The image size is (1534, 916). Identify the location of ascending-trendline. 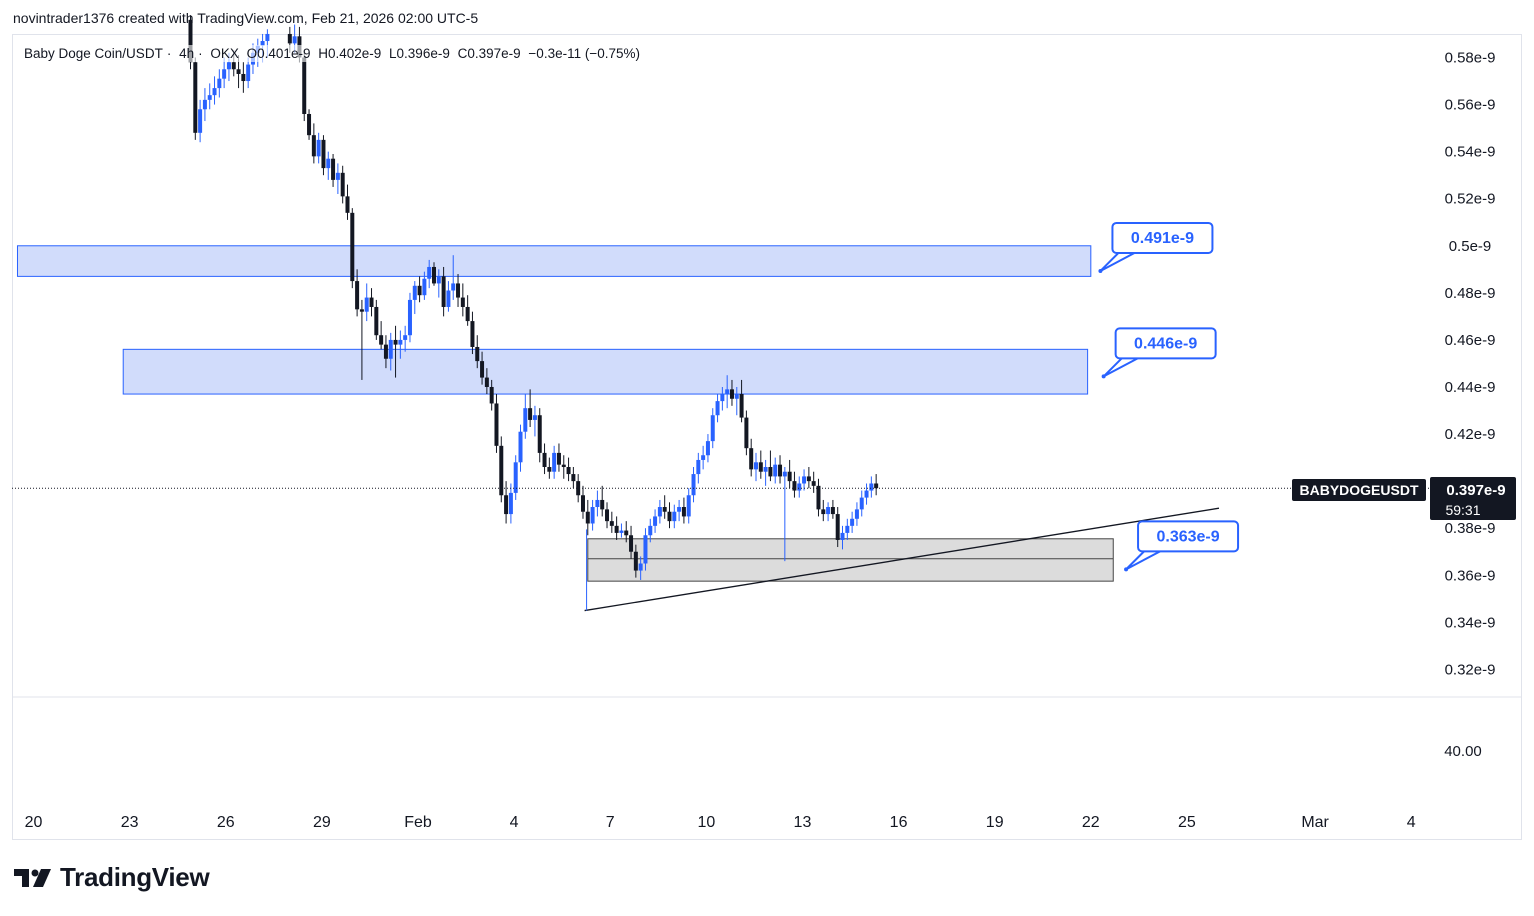
(902, 559).